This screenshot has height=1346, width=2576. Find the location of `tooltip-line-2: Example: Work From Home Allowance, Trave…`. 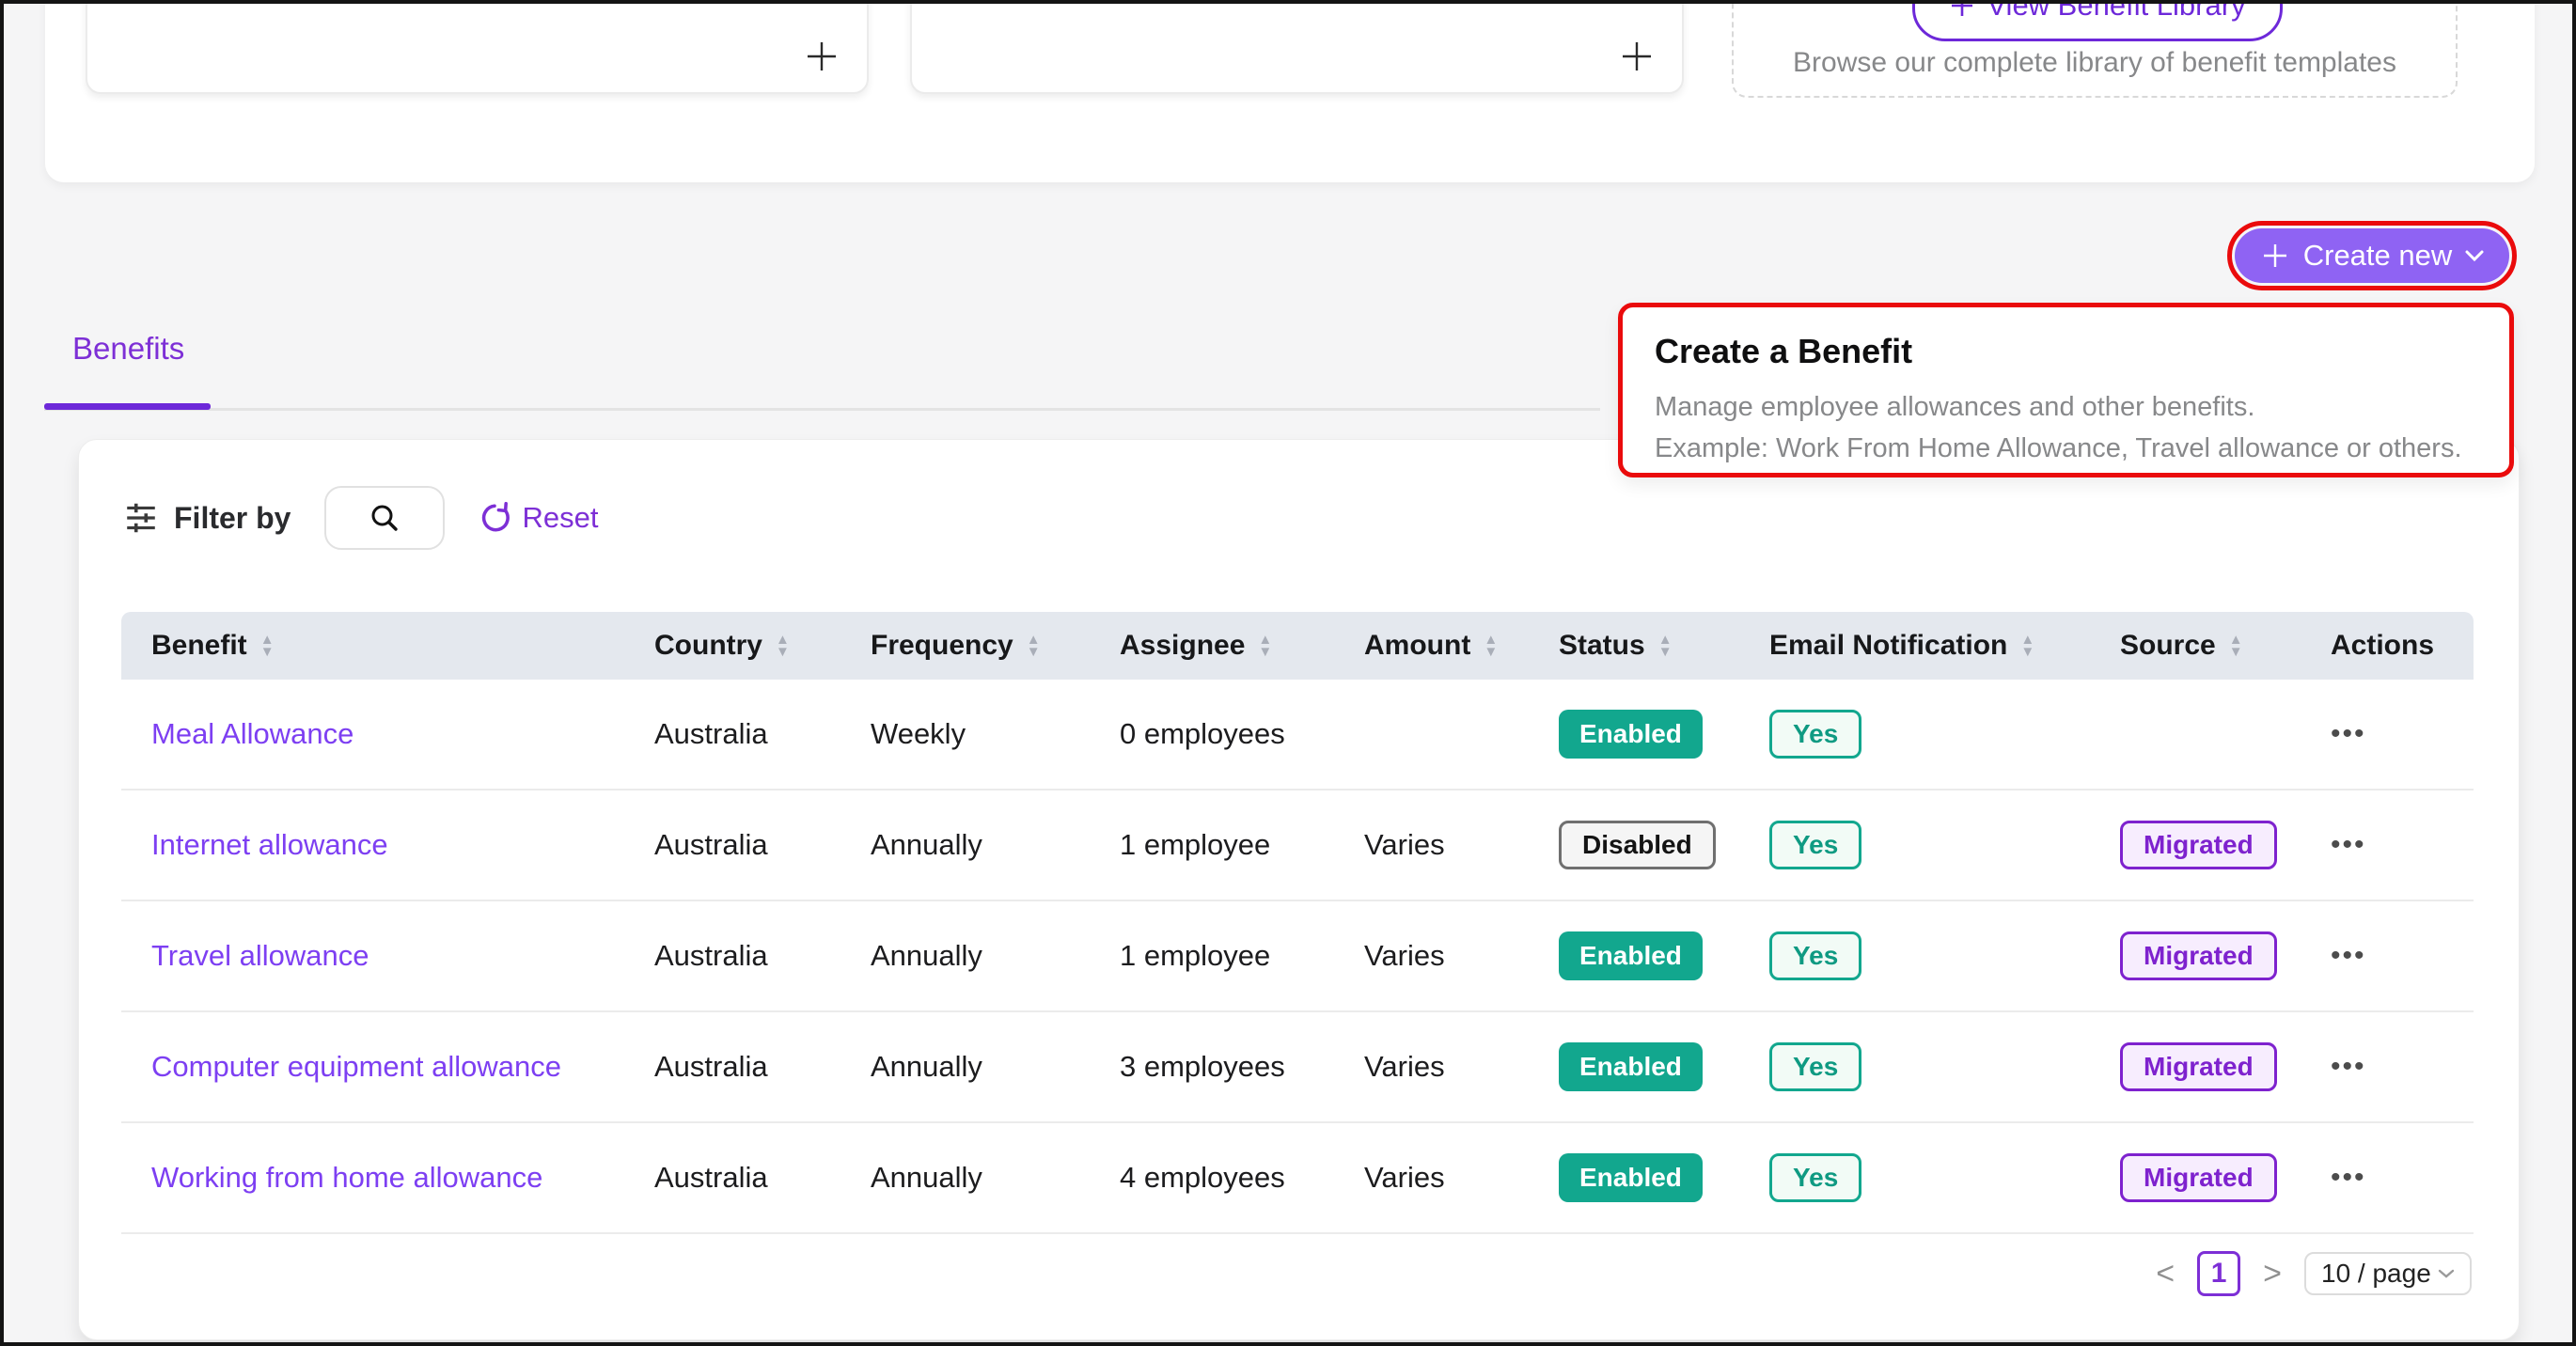

tooltip-line-2: Example: Work From Home Allowance, Trave… is located at coordinates (2058, 448).